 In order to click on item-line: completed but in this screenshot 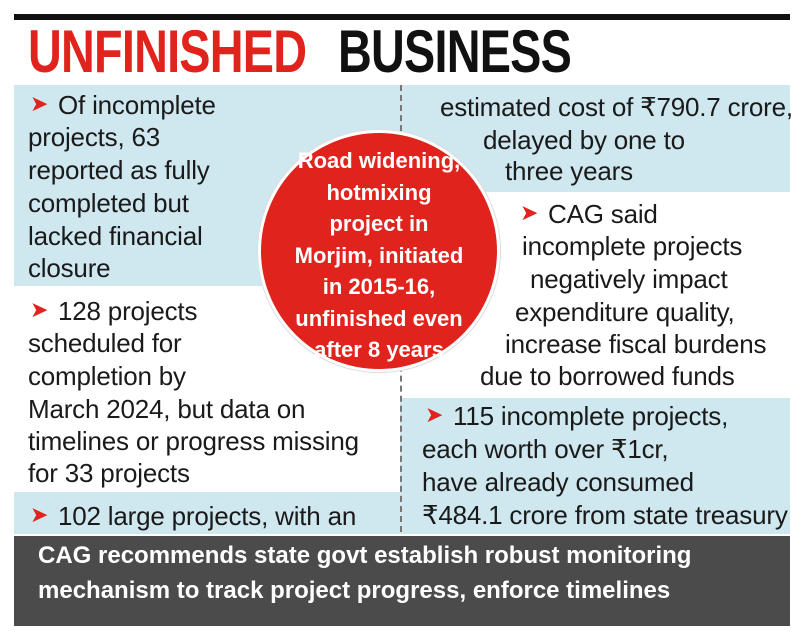, I will do `click(108, 203)`.